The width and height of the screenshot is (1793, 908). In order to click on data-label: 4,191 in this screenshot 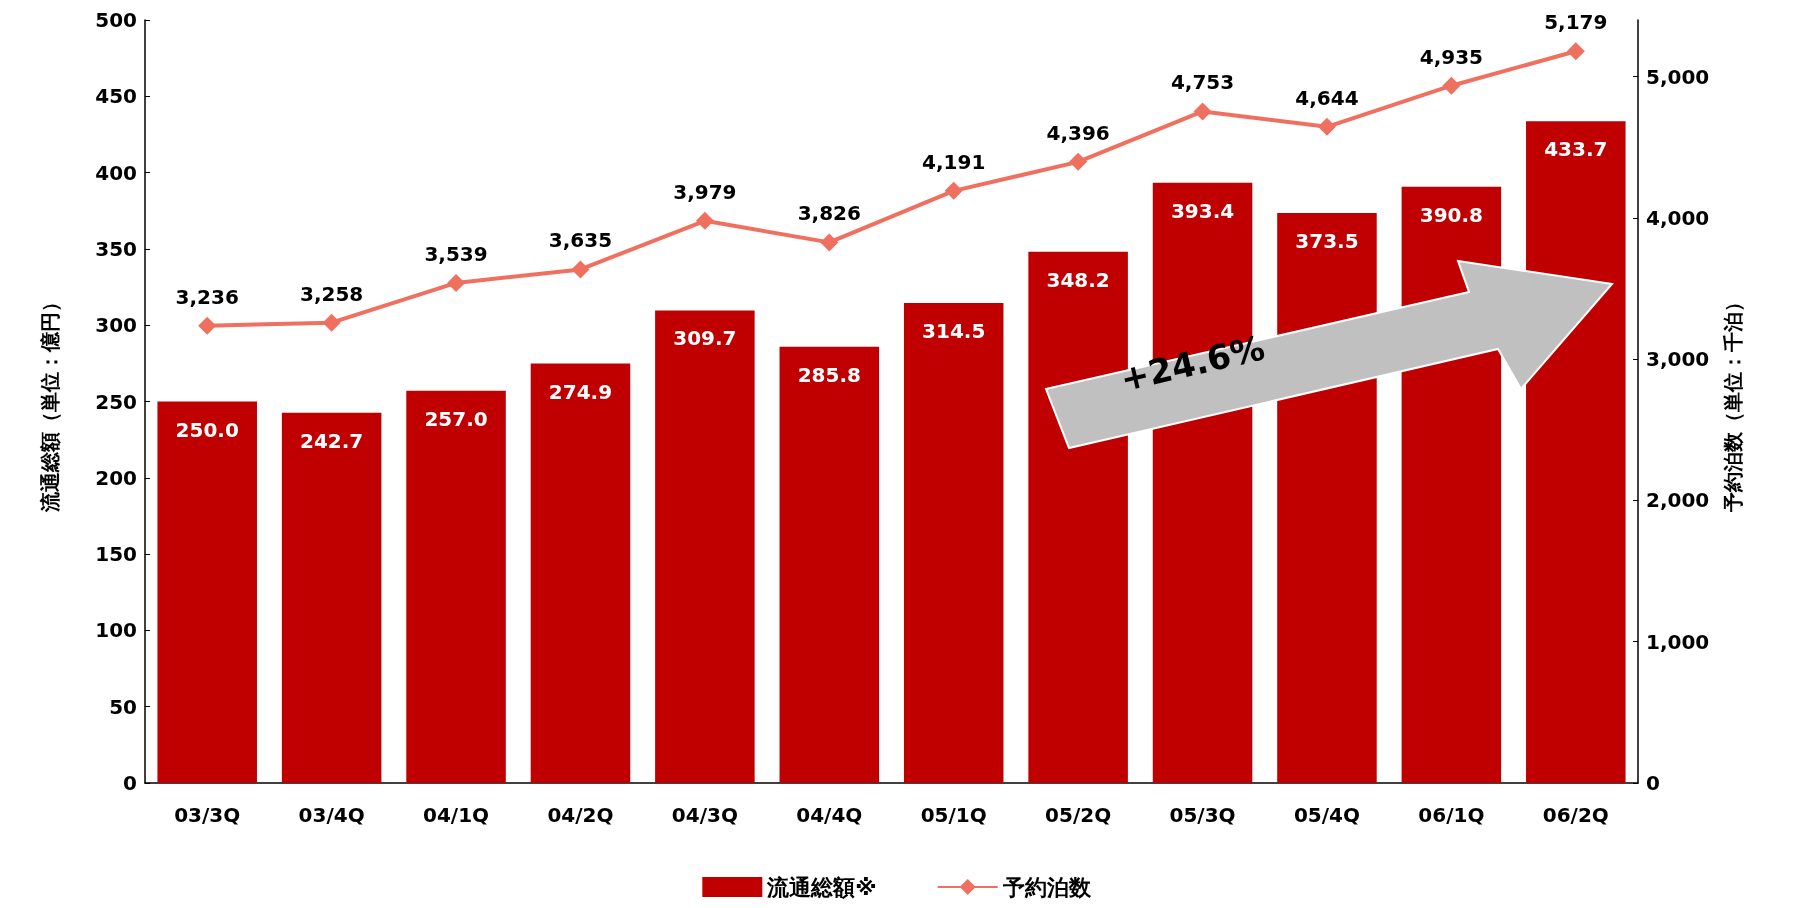, I will do `click(954, 161)`.